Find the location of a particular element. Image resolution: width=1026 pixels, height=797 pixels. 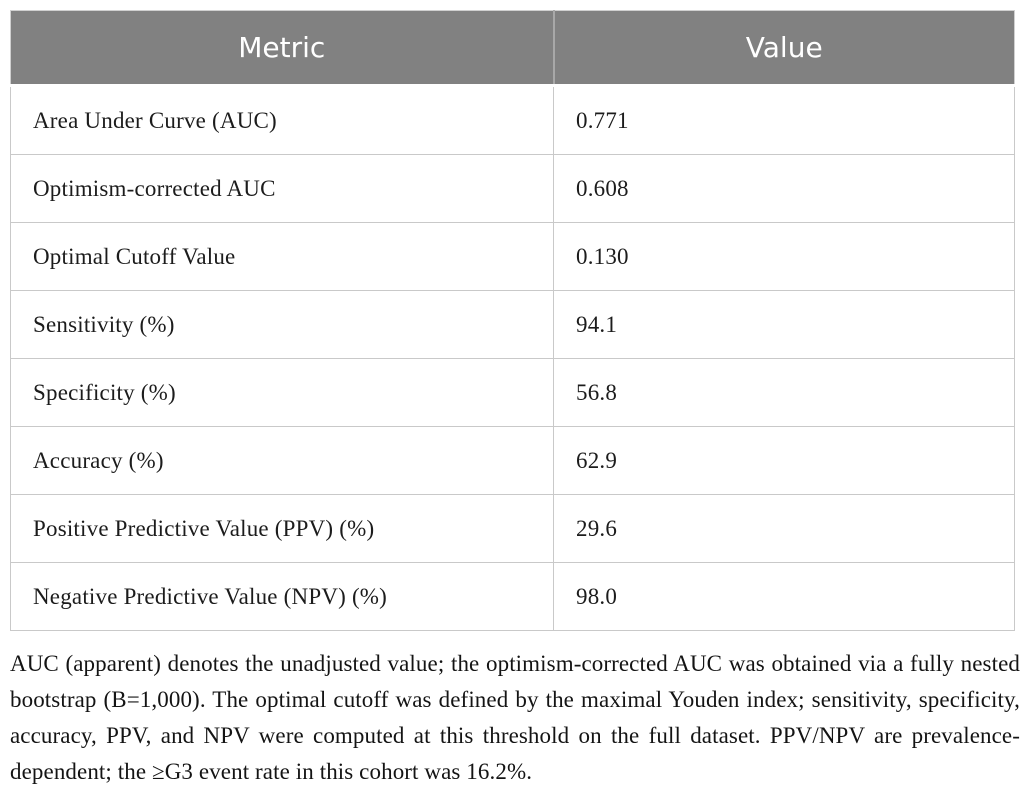

value-cell: 0.608 is located at coordinates (784, 188).